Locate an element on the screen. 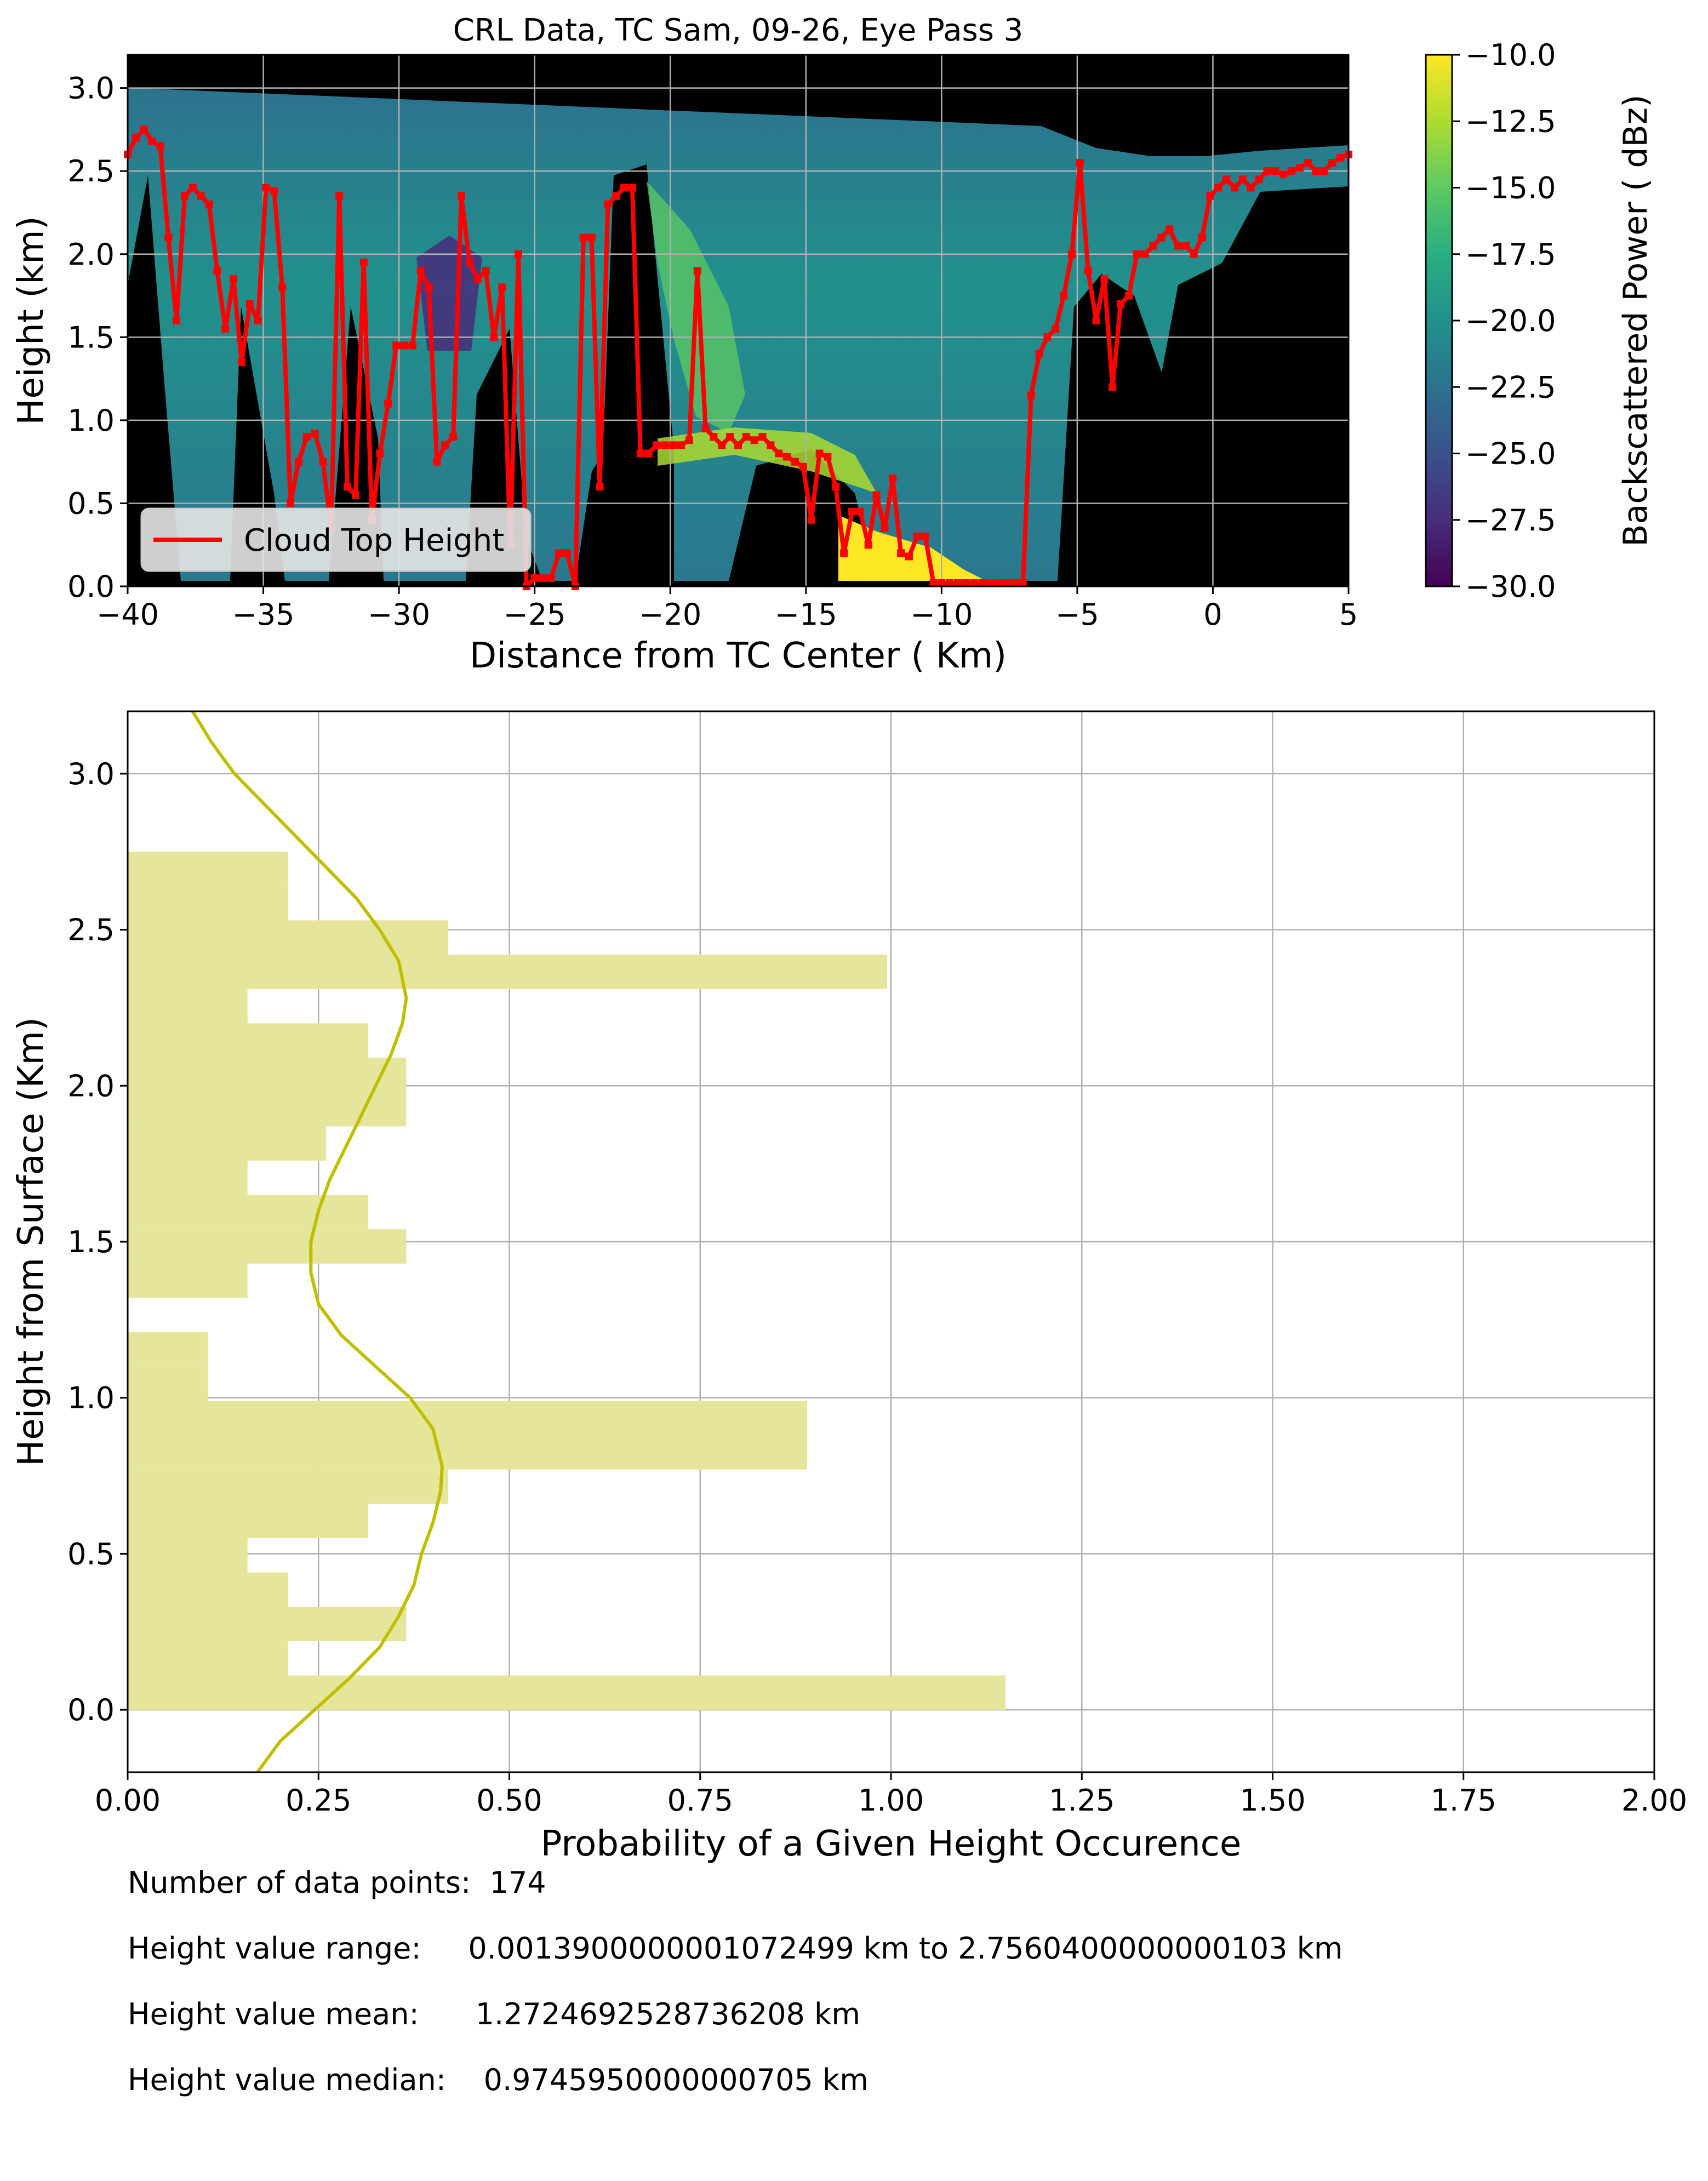 Image resolution: width=1708 pixels, height=2181 pixels. bottom-x-tick-label: 1.75 is located at coordinates (1464, 1800).